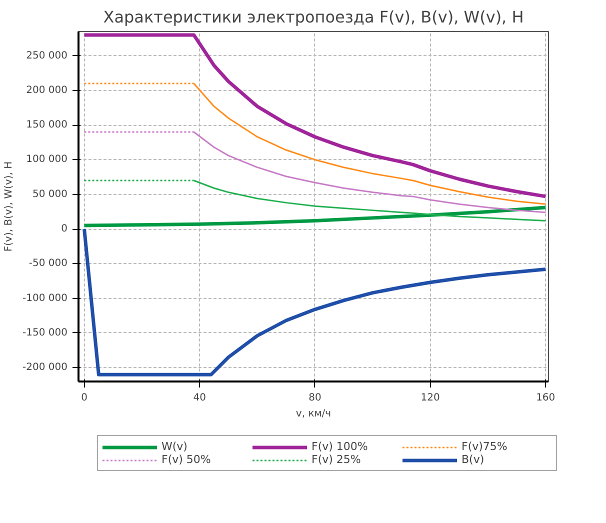 The width and height of the screenshot is (606, 523). What do you see at coordinates (9, 206) in the screenshot?
I see `y-axis-title: F(v), B(v), W(v), H` at bounding box center [9, 206].